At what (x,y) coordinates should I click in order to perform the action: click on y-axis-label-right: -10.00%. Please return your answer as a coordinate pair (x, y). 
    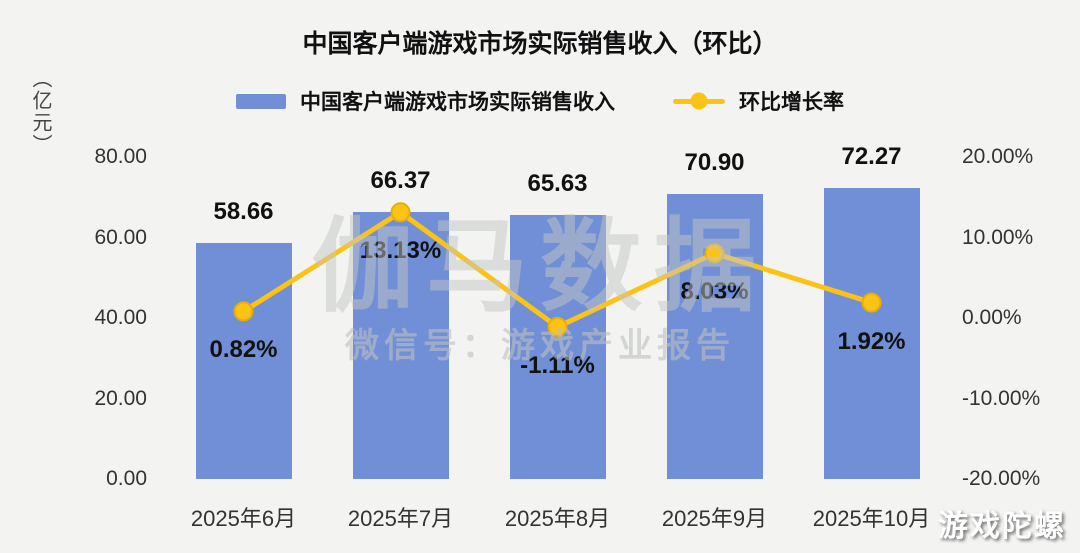
    Looking at the image, I should click on (1001, 398).